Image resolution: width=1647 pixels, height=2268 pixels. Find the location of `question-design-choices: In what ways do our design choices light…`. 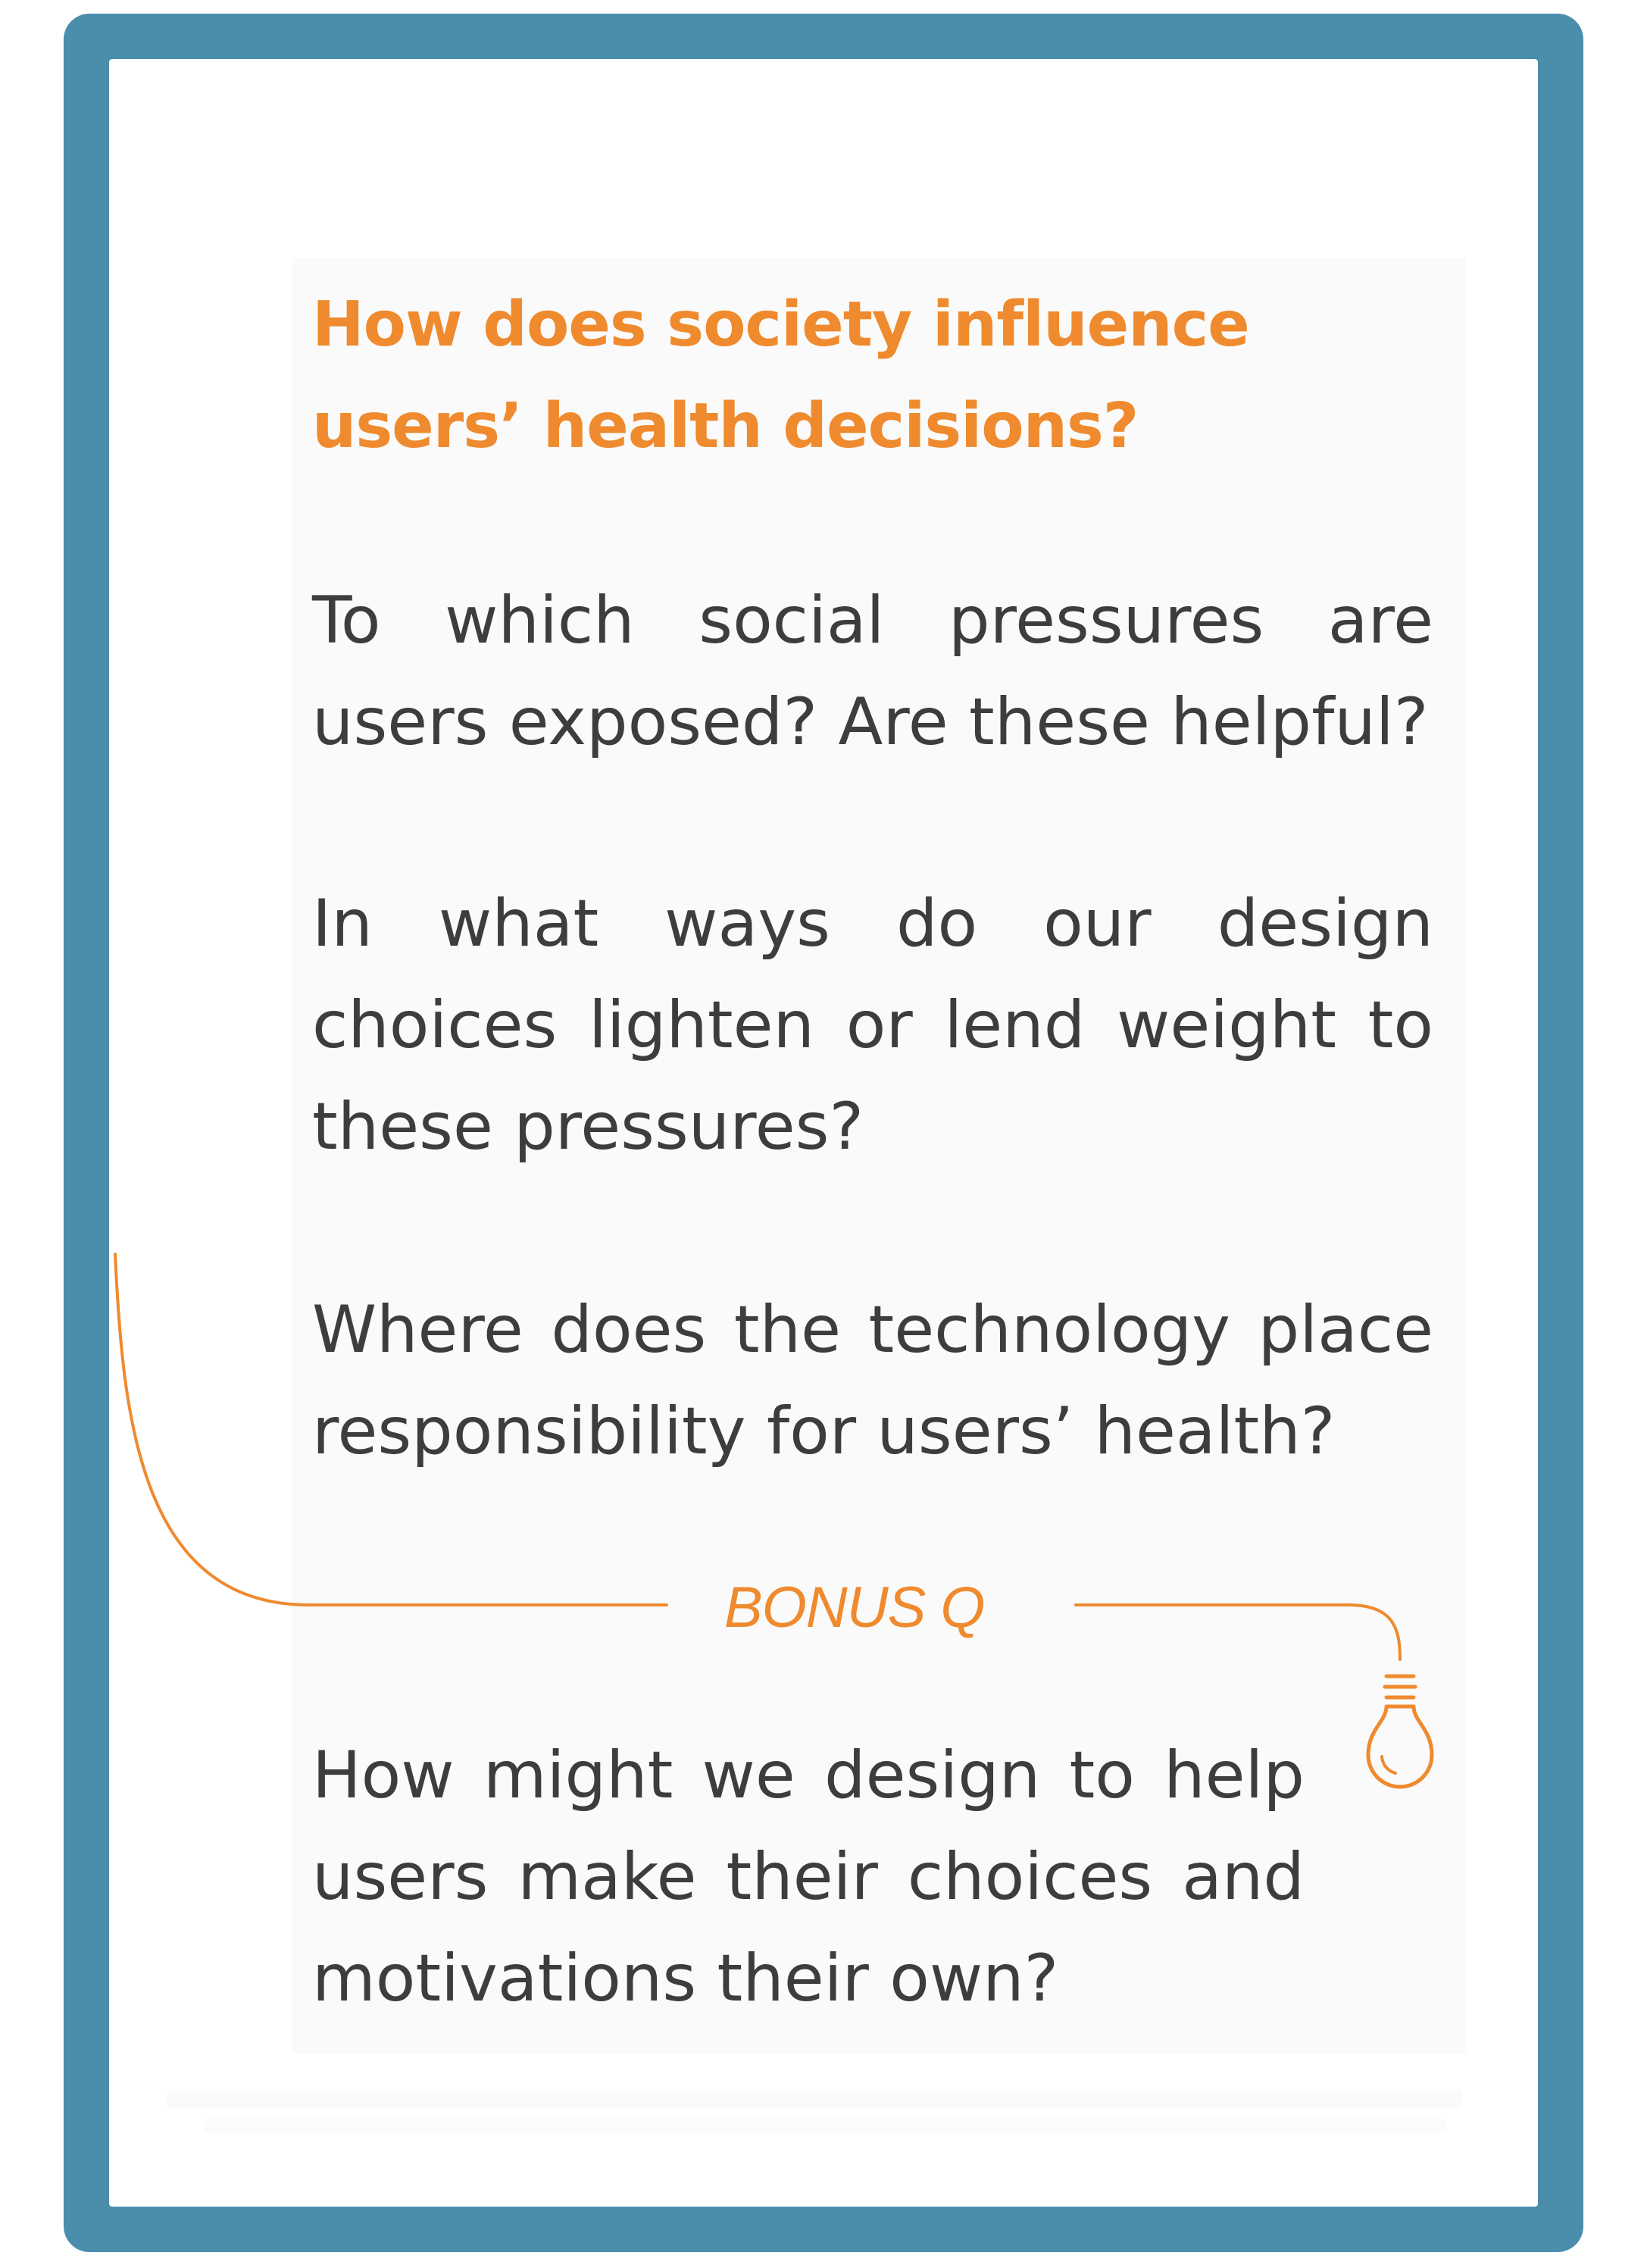

question-design-choices: In what ways do our design choices light… is located at coordinates (872, 1026).